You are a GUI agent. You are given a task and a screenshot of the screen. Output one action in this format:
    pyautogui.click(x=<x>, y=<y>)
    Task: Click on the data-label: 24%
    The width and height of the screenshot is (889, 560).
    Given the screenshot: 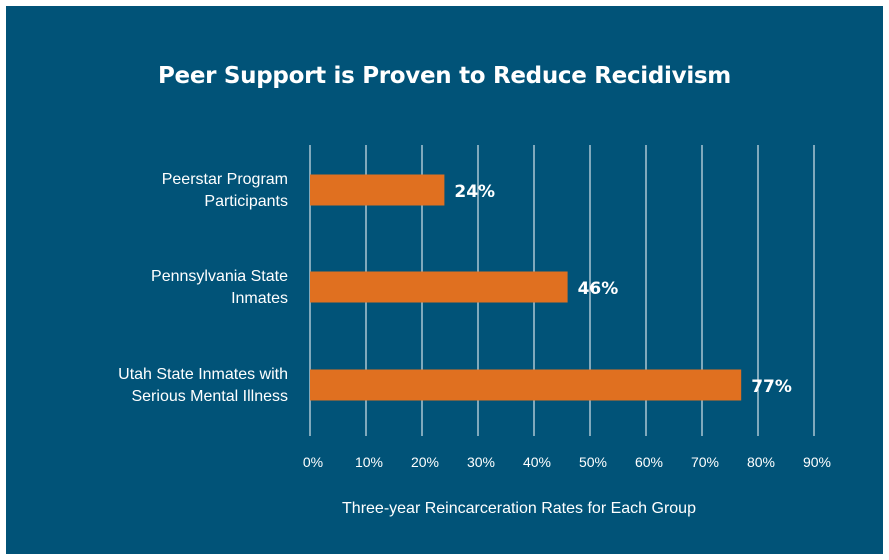 What is the action you would take?
    pyautogui.click(x=474, y=192)
    